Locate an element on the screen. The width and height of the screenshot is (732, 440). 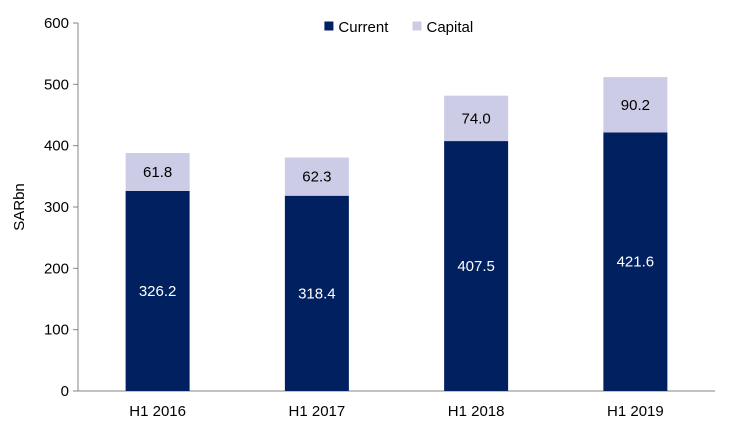
data-label-current: 421.6 is located at coordinates (636, 262).